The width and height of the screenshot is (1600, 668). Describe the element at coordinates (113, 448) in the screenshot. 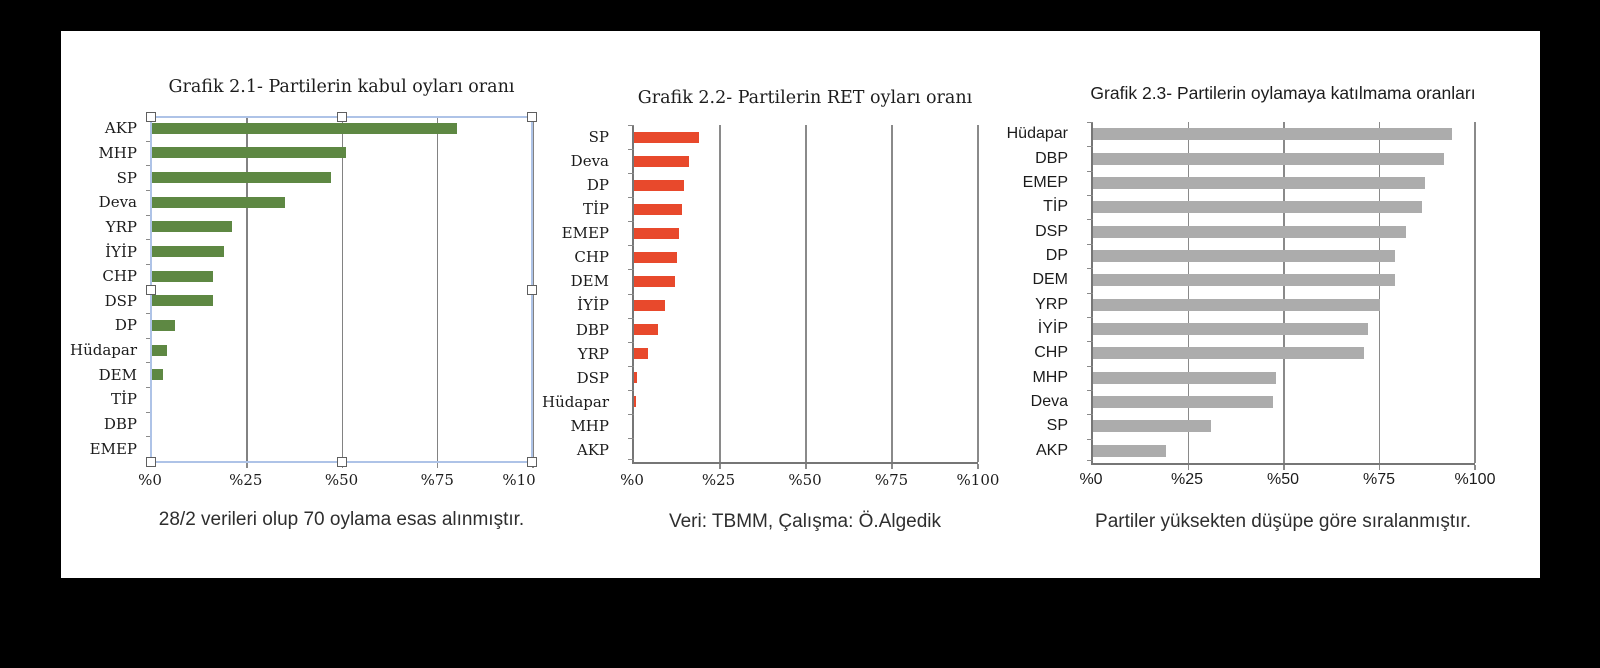

I see `y-axis-label: EMEP` at that location.